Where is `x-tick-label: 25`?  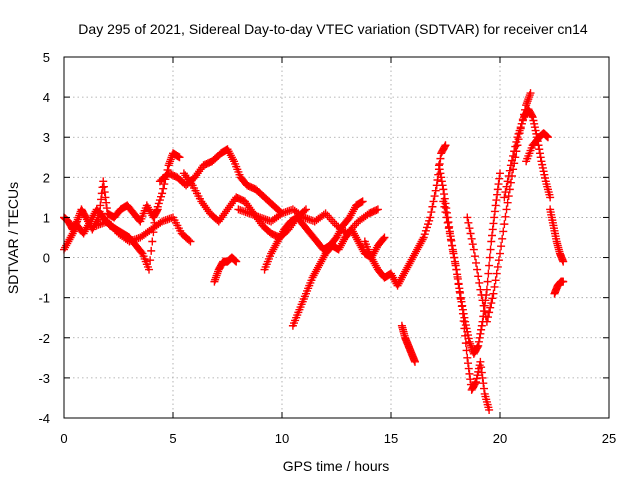
x-tick-label: 25 is located at coordinates (609, 438).